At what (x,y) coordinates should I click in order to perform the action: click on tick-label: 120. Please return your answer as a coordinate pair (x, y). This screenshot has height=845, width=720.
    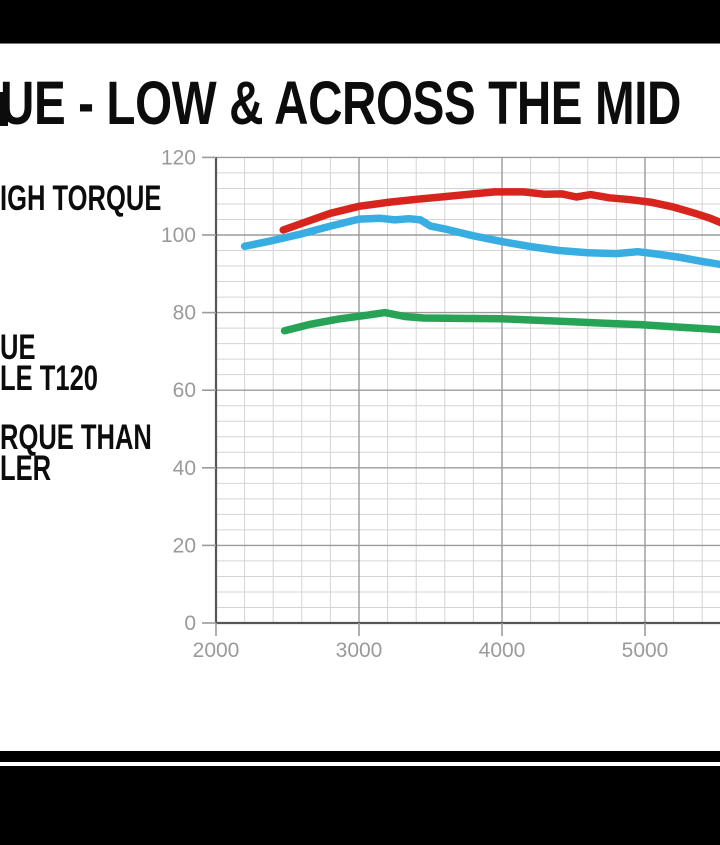
    Looking at the image, I should click on (178, 157).